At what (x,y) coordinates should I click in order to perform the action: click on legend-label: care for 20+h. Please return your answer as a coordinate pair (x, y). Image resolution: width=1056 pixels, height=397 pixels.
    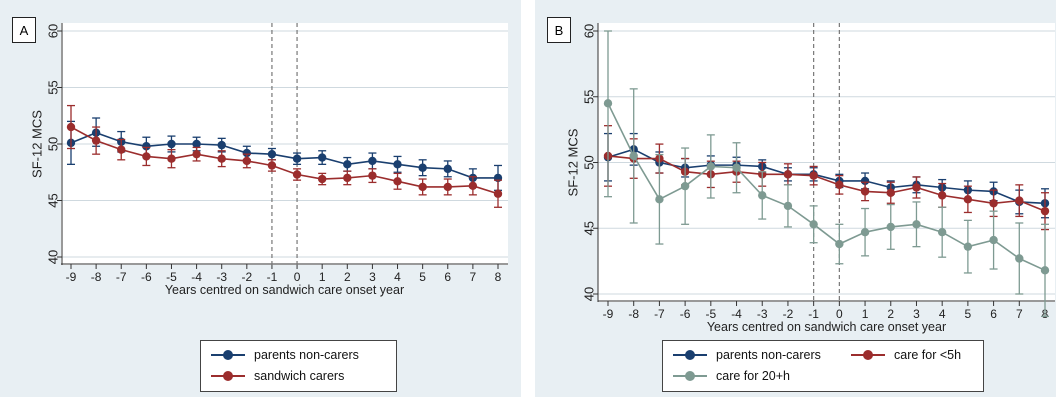
    Looking at the image, I should click on (753, 376).